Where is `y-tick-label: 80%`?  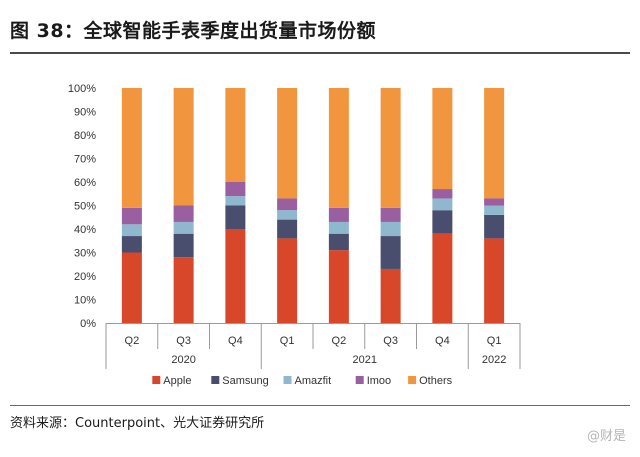 y-tick-label: 80% is located at coordinates (85, 136).